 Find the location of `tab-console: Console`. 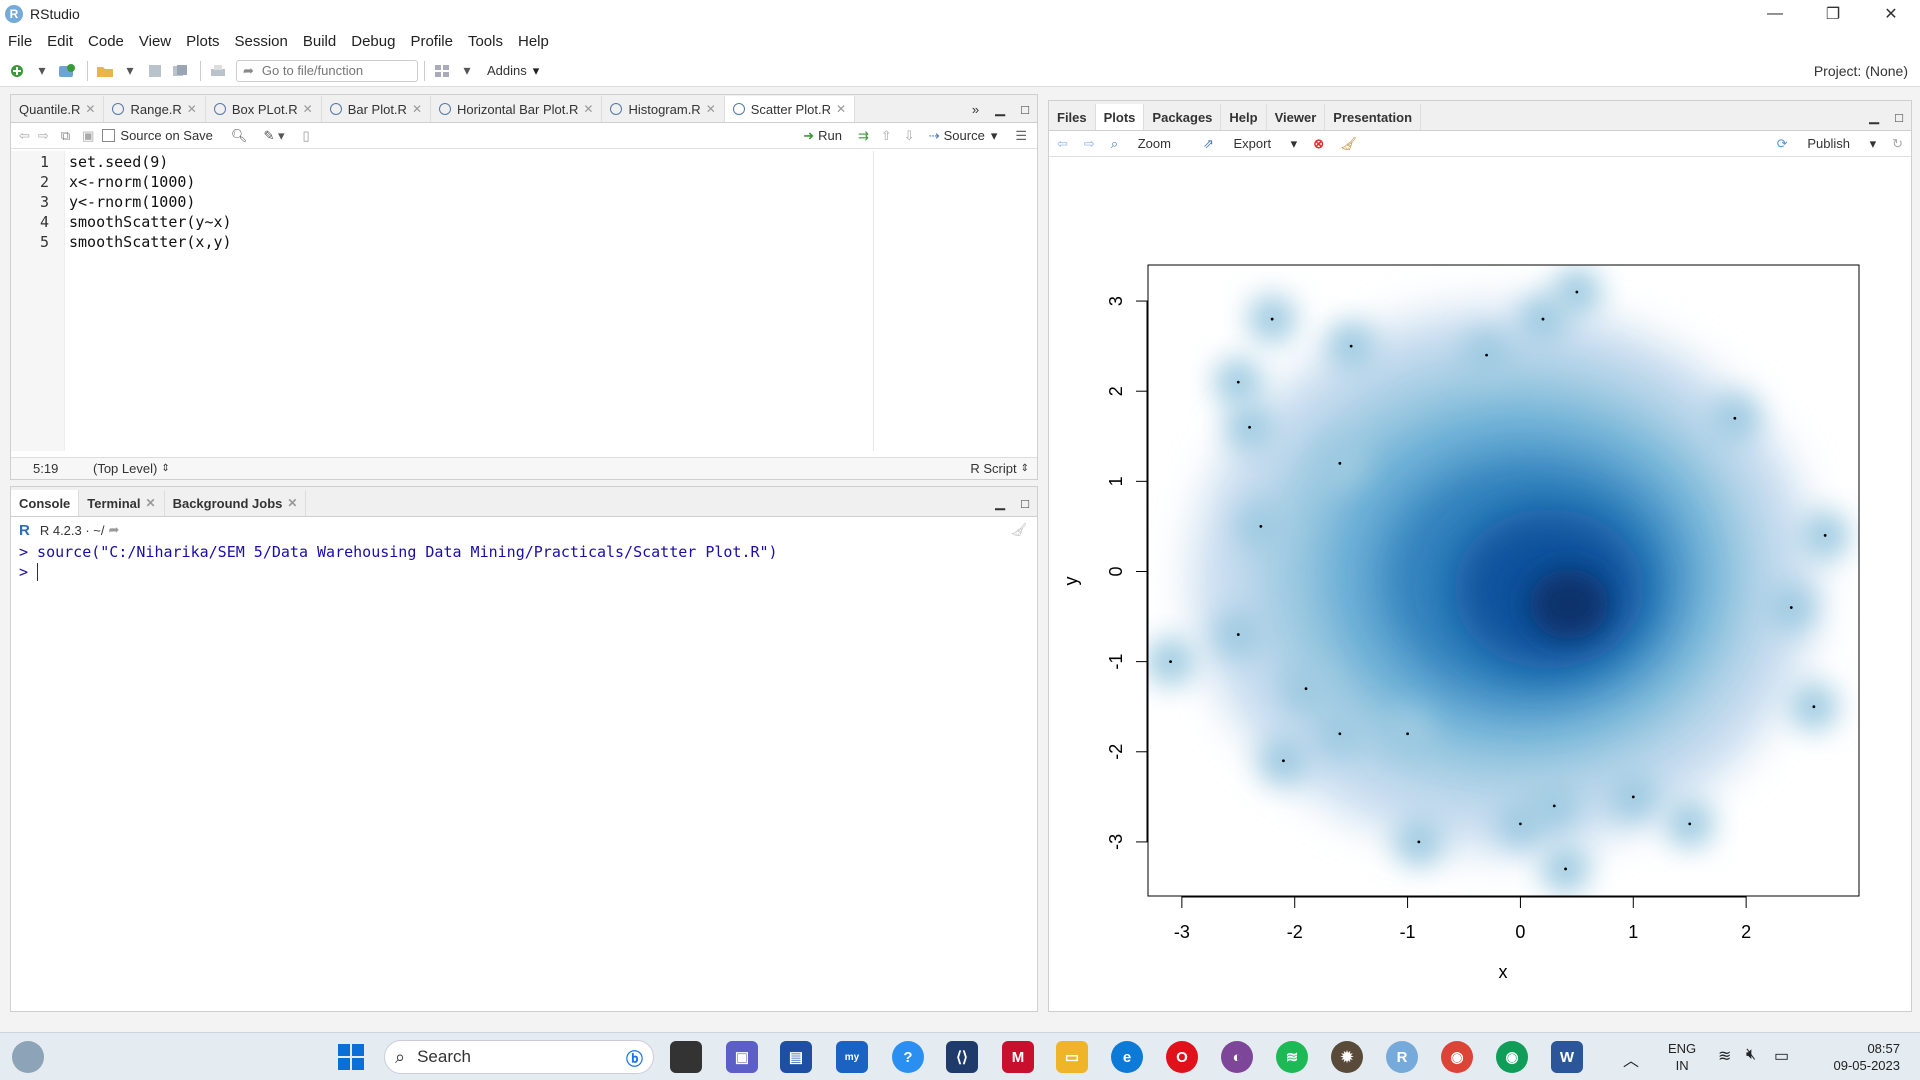

tab-console: Console is located at coordinates (45, 503).